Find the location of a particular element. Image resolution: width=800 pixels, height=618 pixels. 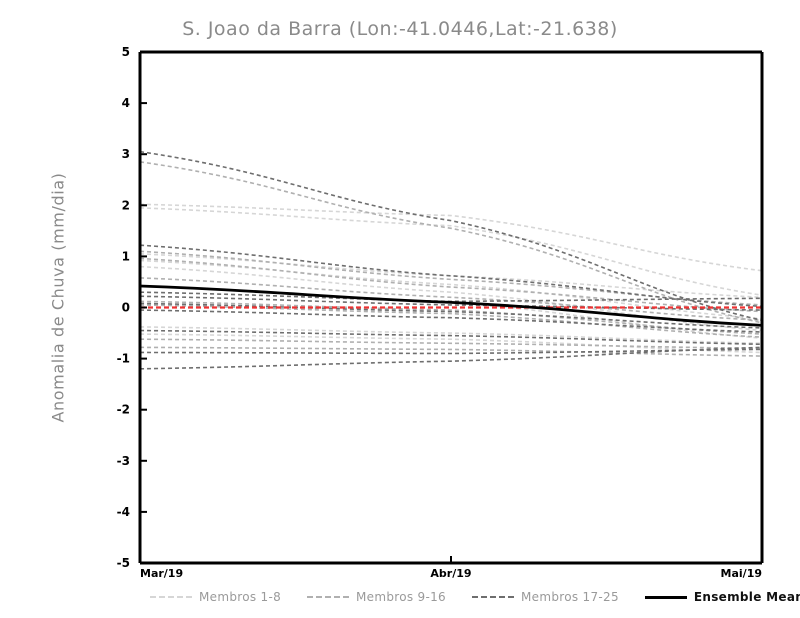

legend-entry-membros-1-8: Membros 1-8 is located at coordinates (215, 597).